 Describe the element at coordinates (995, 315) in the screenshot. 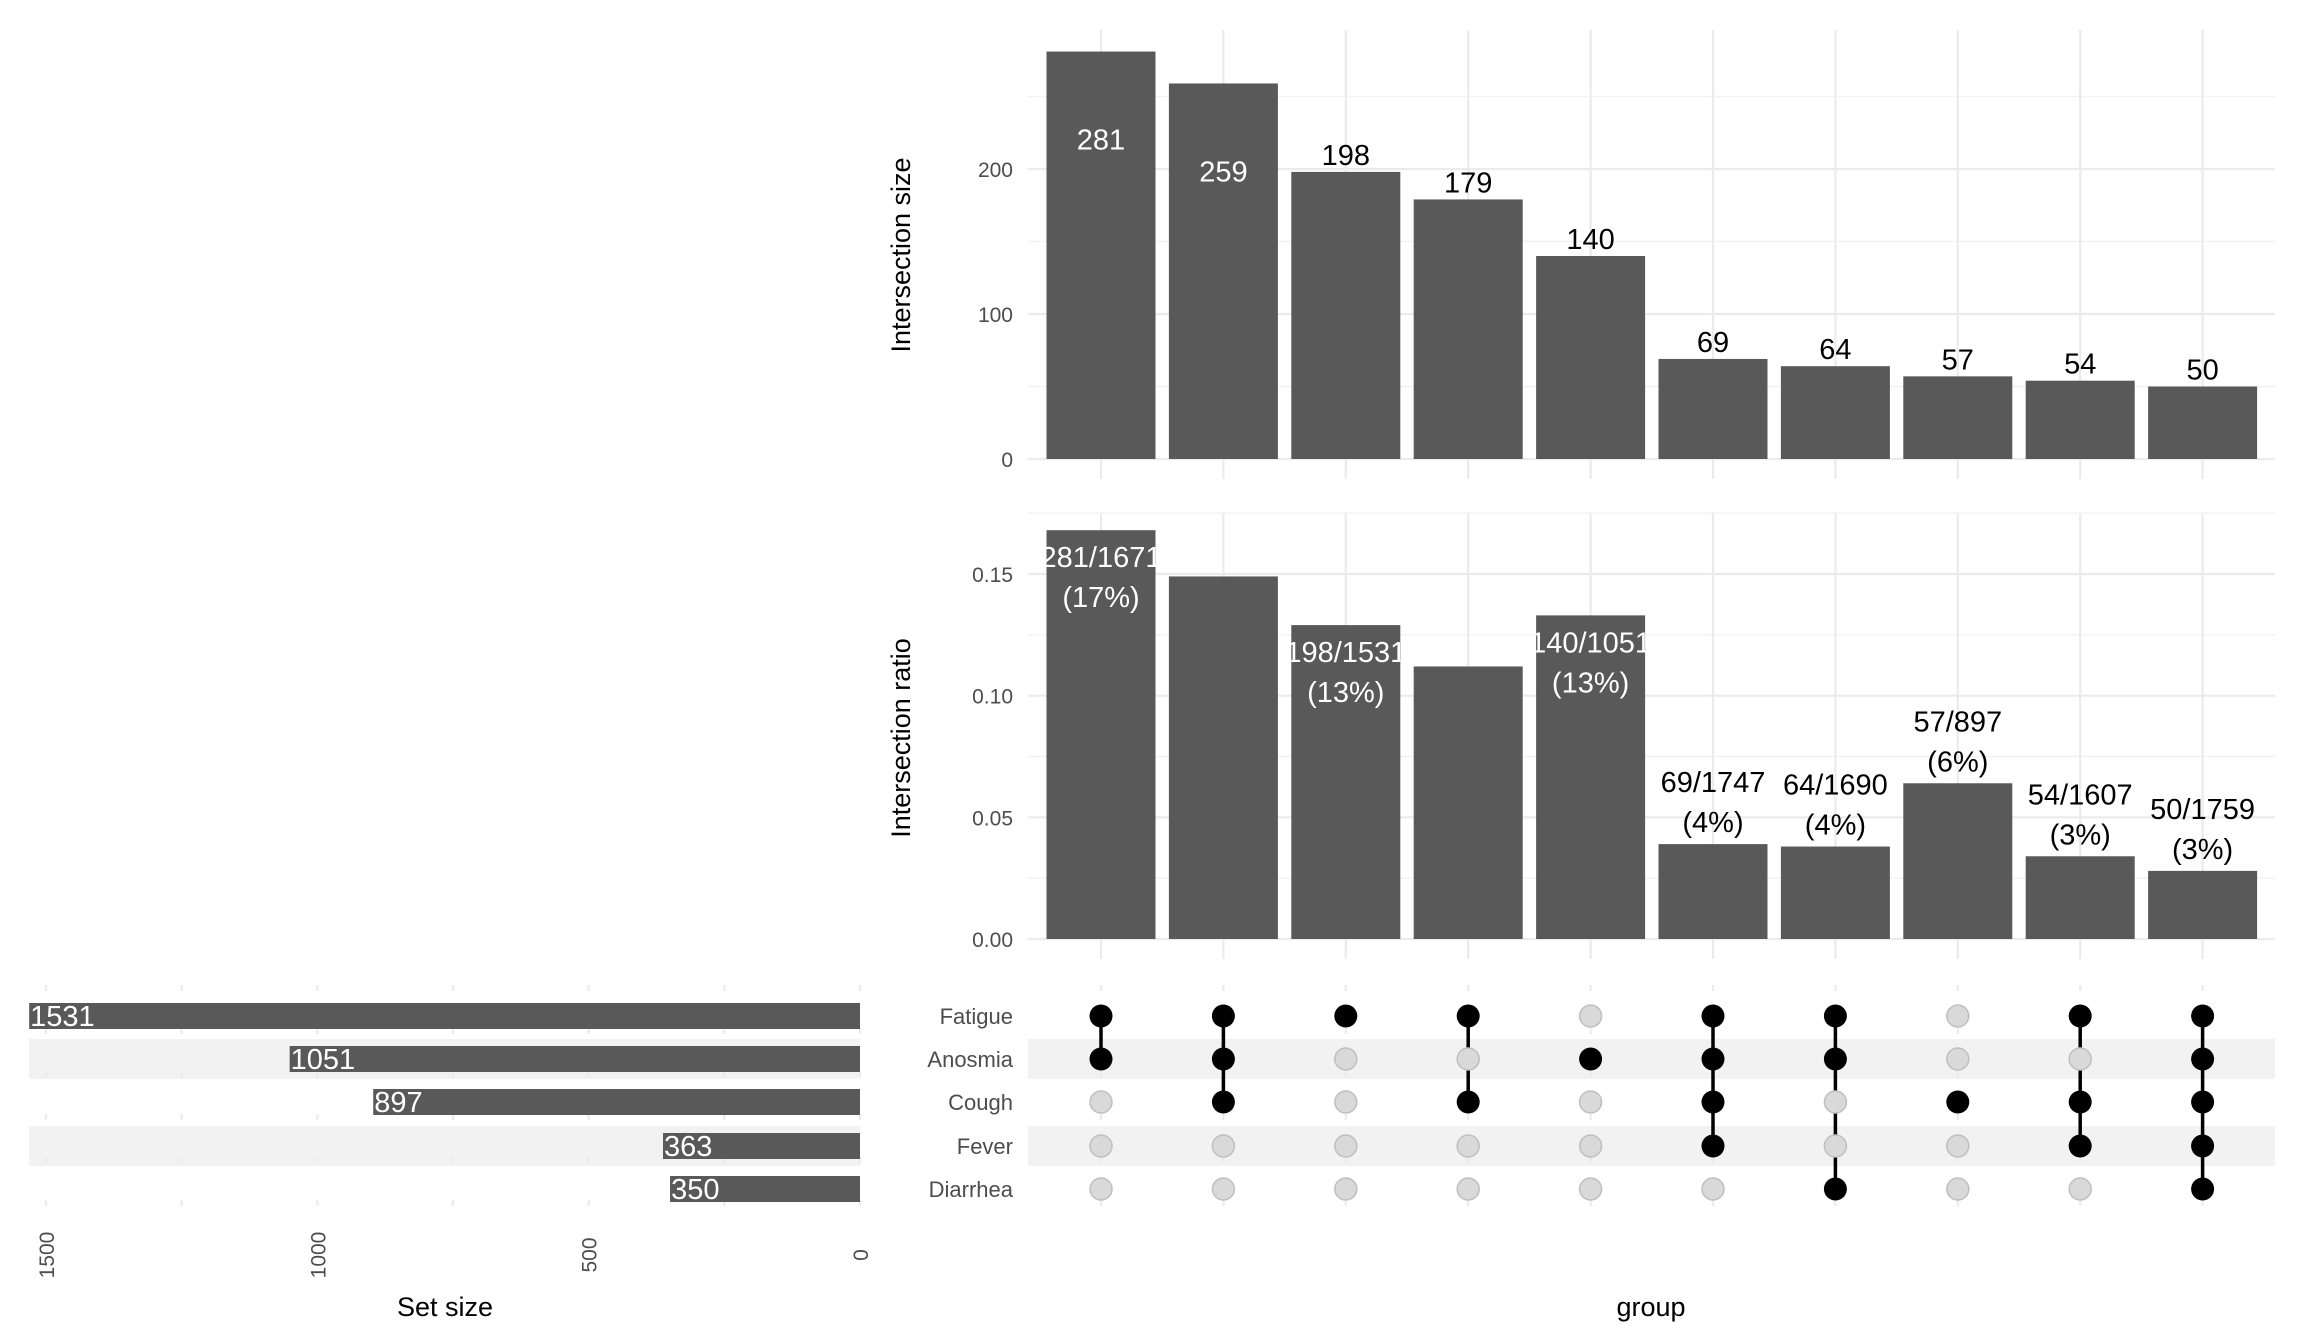

I see `size-panel-y-ticks: 0 100 200` at that location.